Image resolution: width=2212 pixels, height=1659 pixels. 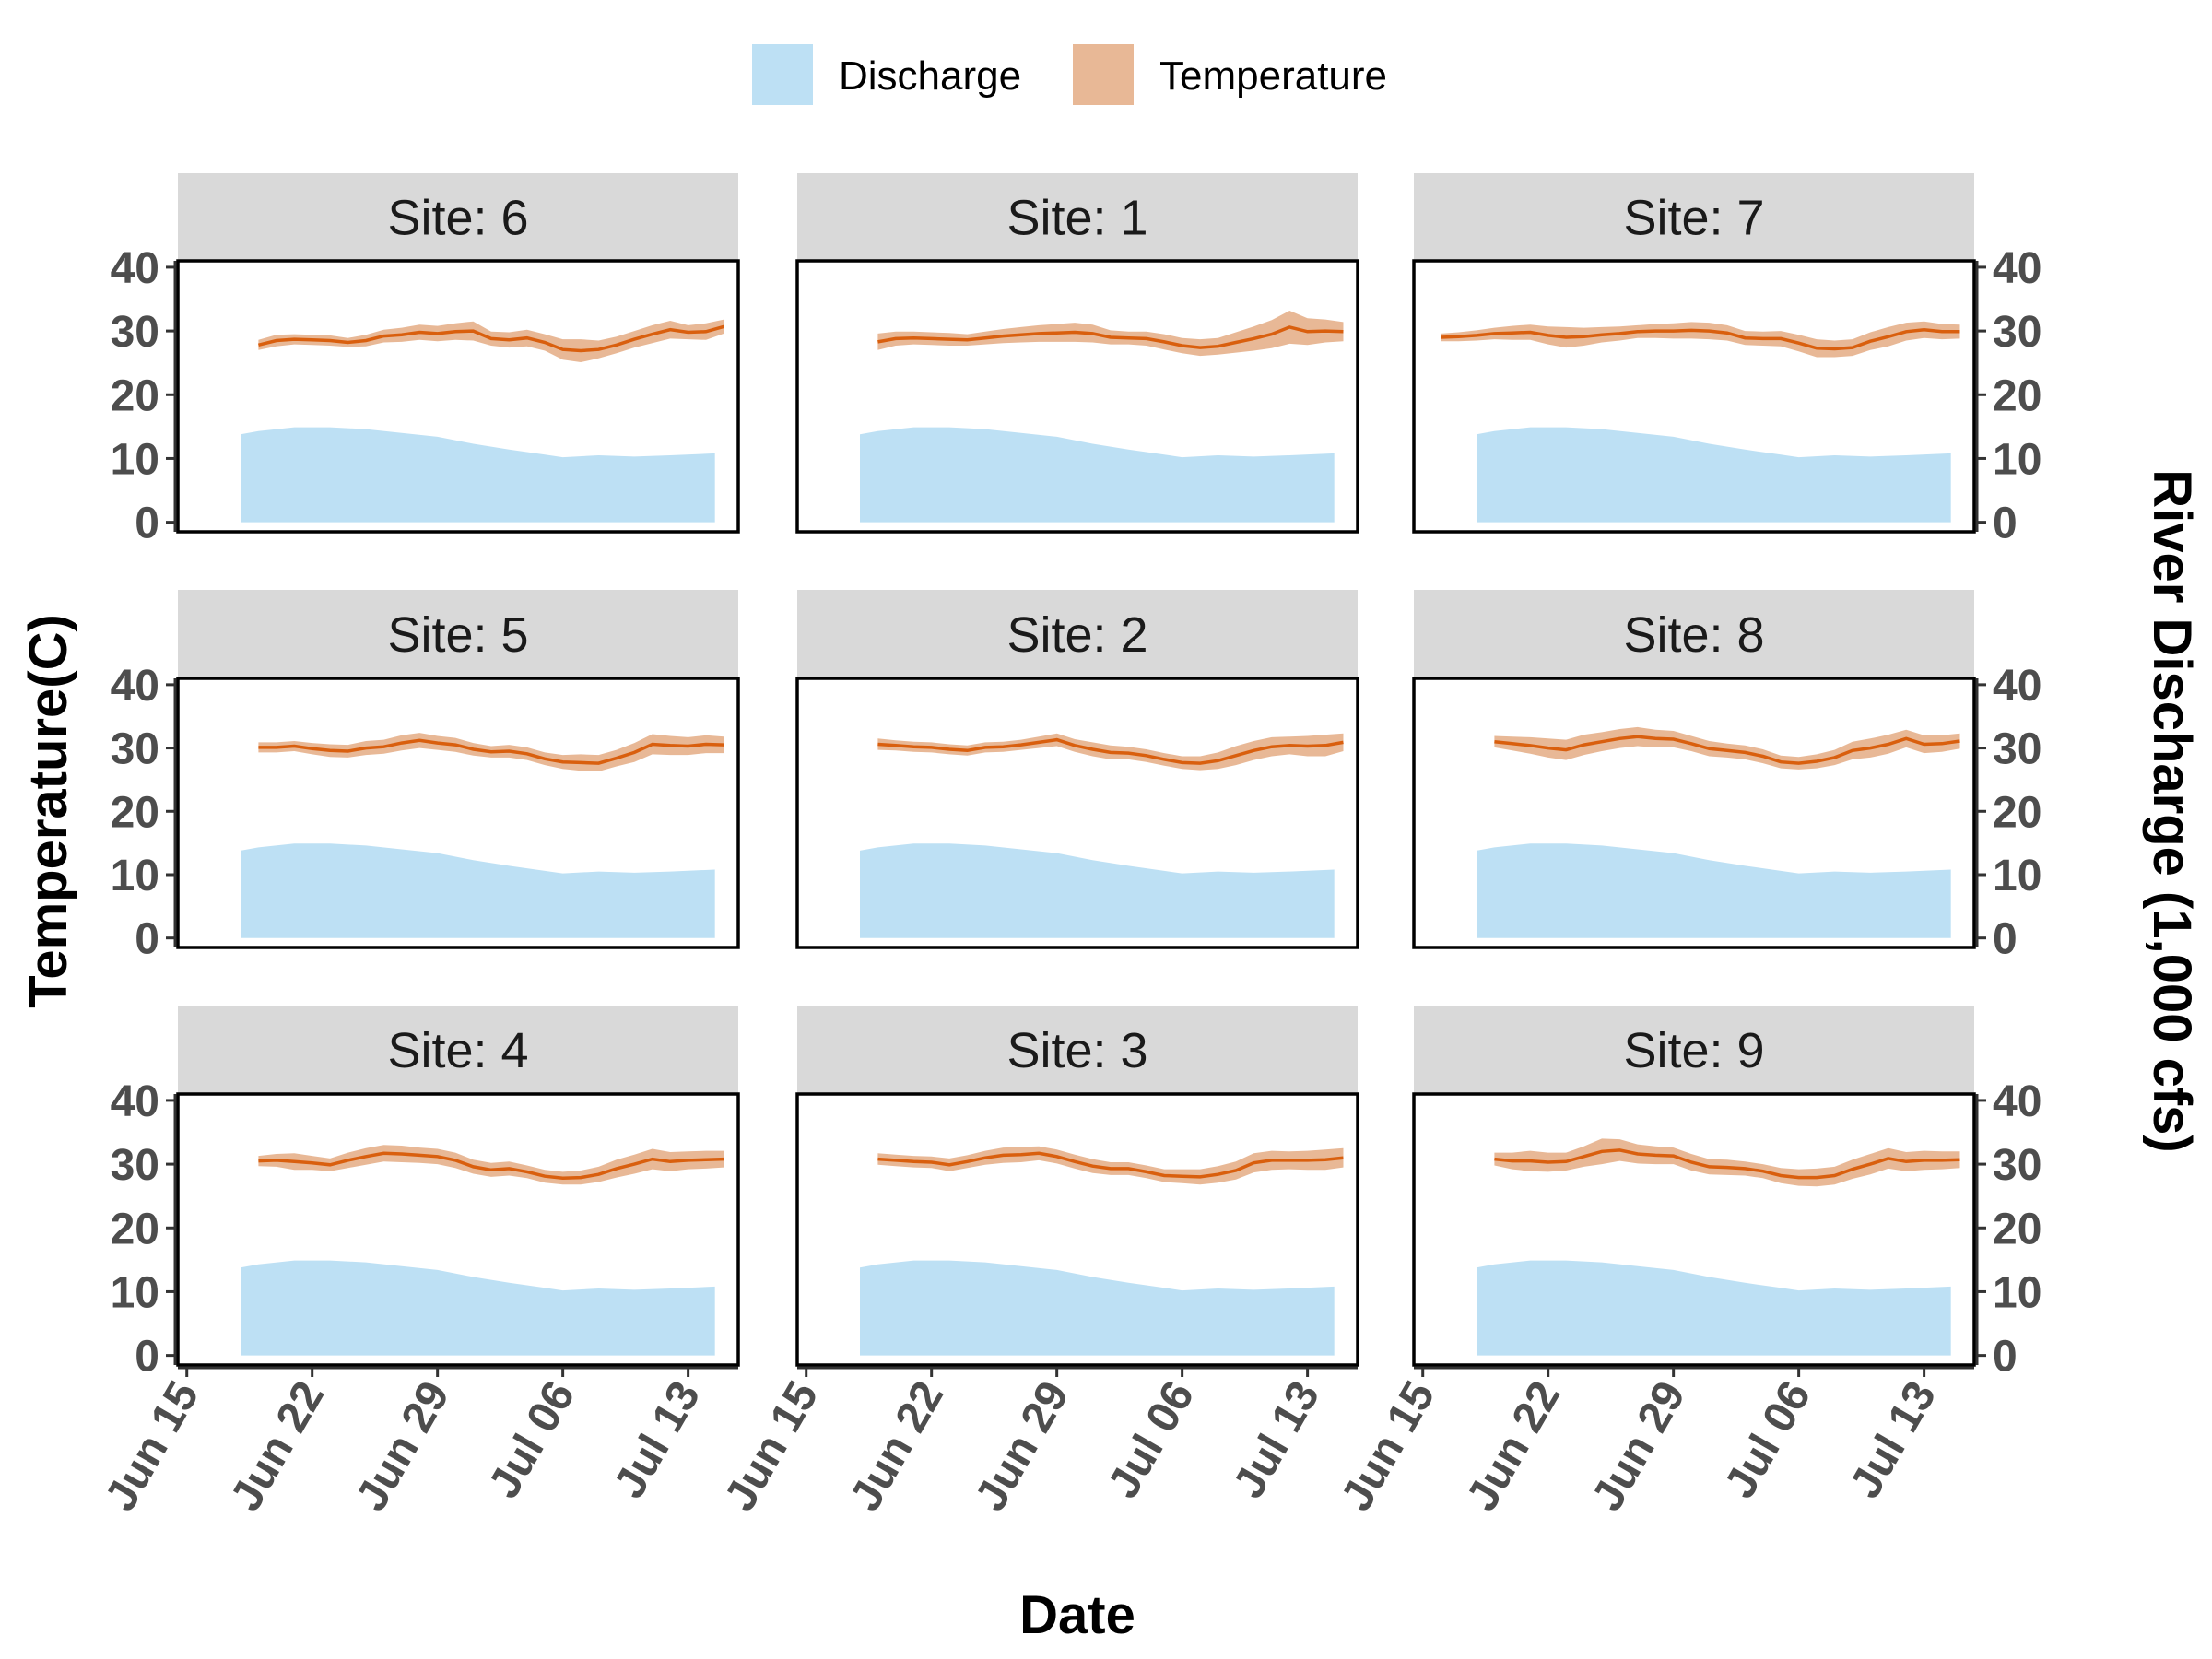 I want to click on strip-label: Site: 2, so click(x=1076, y=635).